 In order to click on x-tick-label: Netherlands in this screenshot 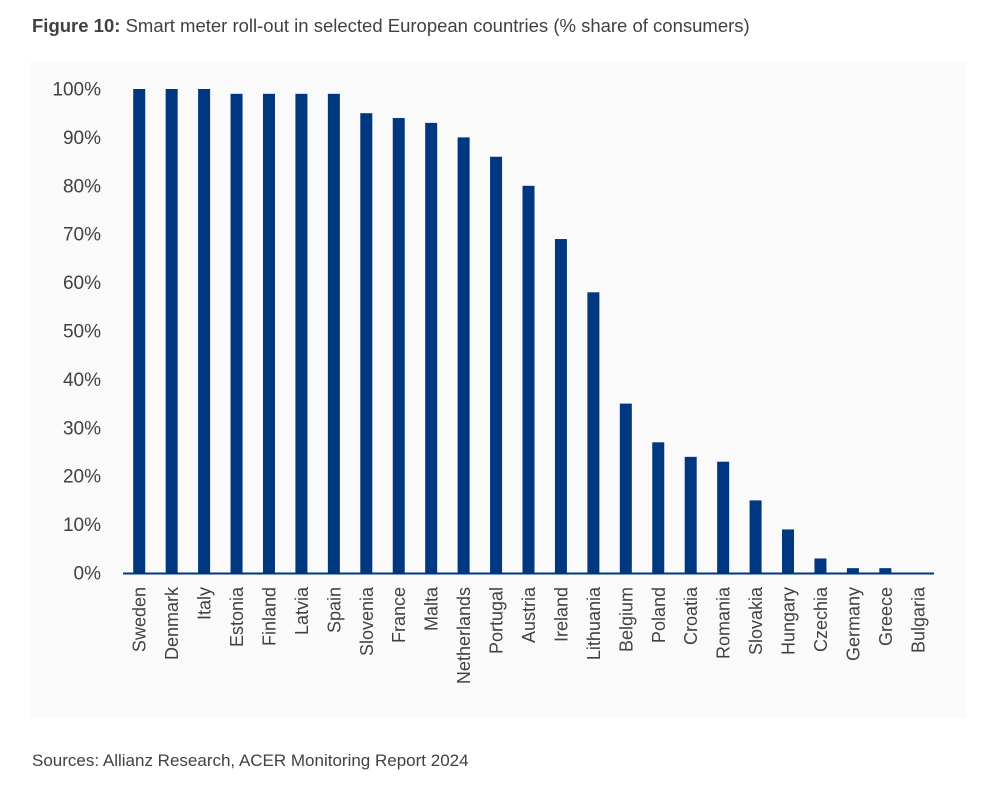, I will do `click(464, 635)`.